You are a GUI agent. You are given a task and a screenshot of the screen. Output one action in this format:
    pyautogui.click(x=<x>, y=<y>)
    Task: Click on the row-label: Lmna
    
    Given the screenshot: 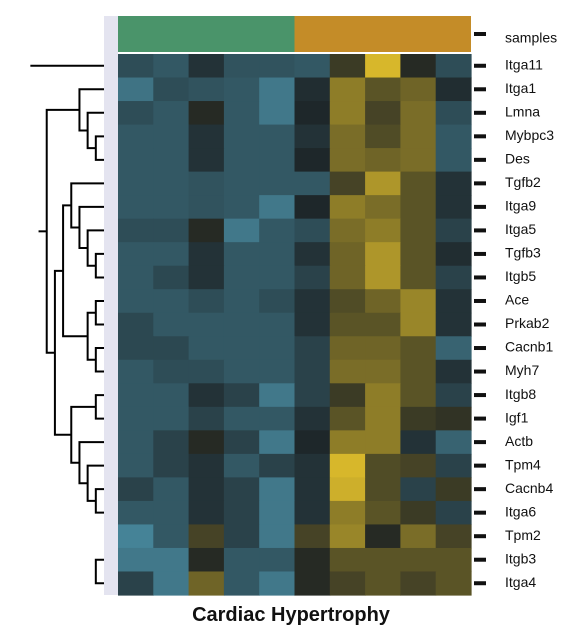 What is the action you would take?
    pyautogui.click(x=522, y=112)
    